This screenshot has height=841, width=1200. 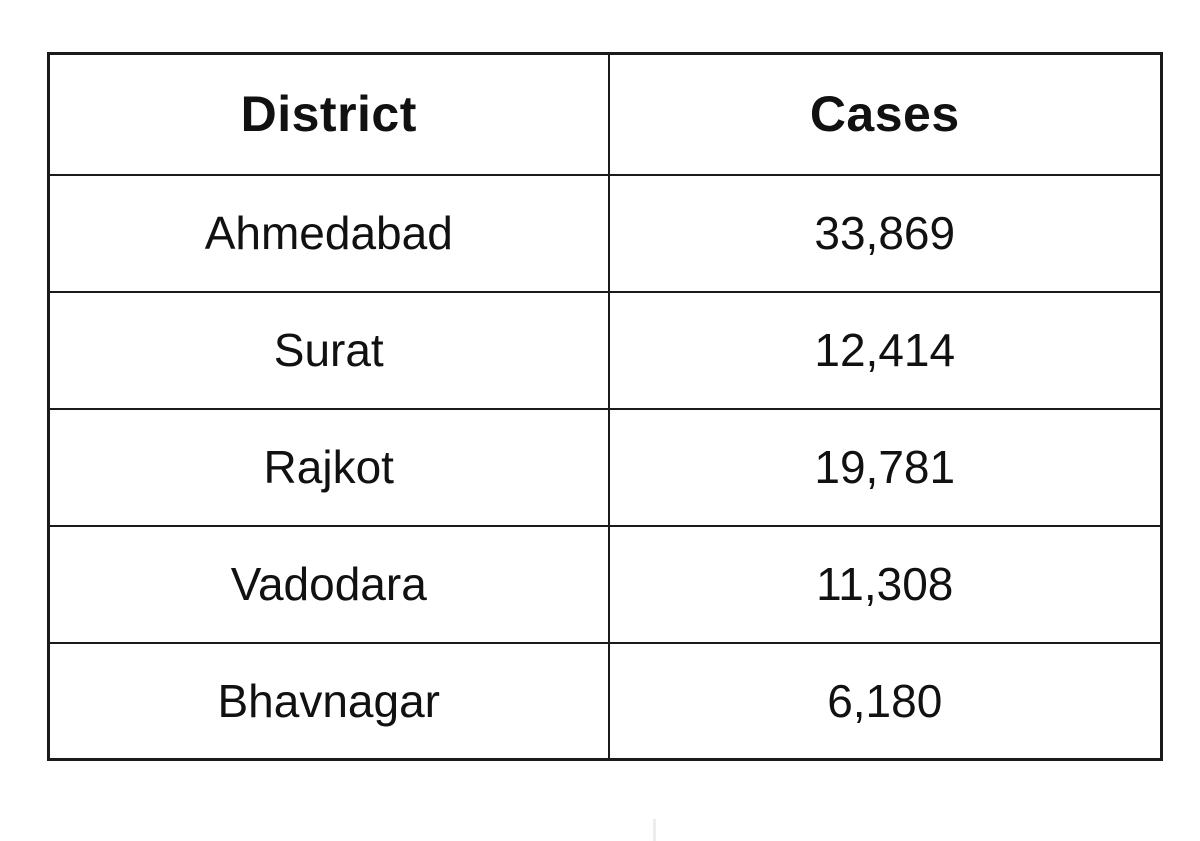 I want to click on table-row: Vadodara 11,308, so click(x=605, y=584).